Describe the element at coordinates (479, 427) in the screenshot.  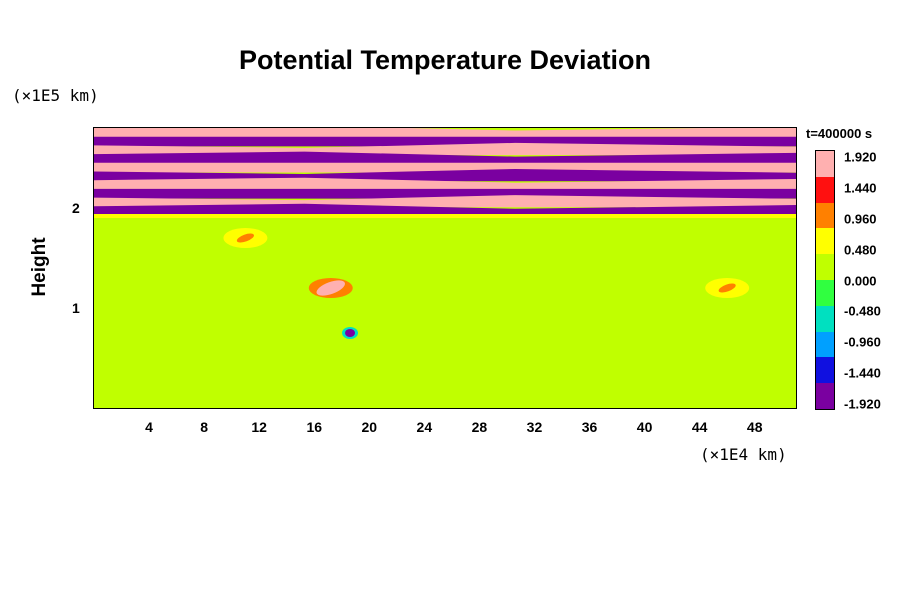
I see `x-tick-label: 28` at that location.